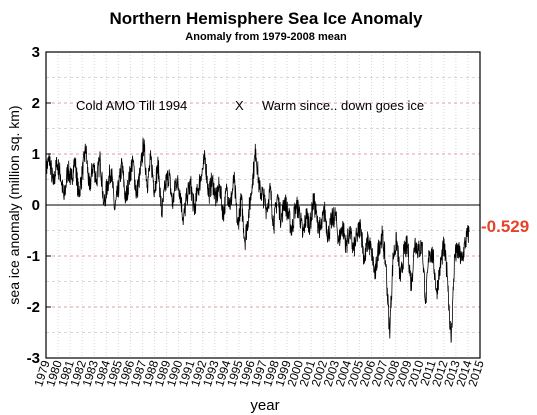  What do you see at coordinates (264, 405) in the screenshot?
I see `x-axis-label: year` at bounding box center [264, 405].